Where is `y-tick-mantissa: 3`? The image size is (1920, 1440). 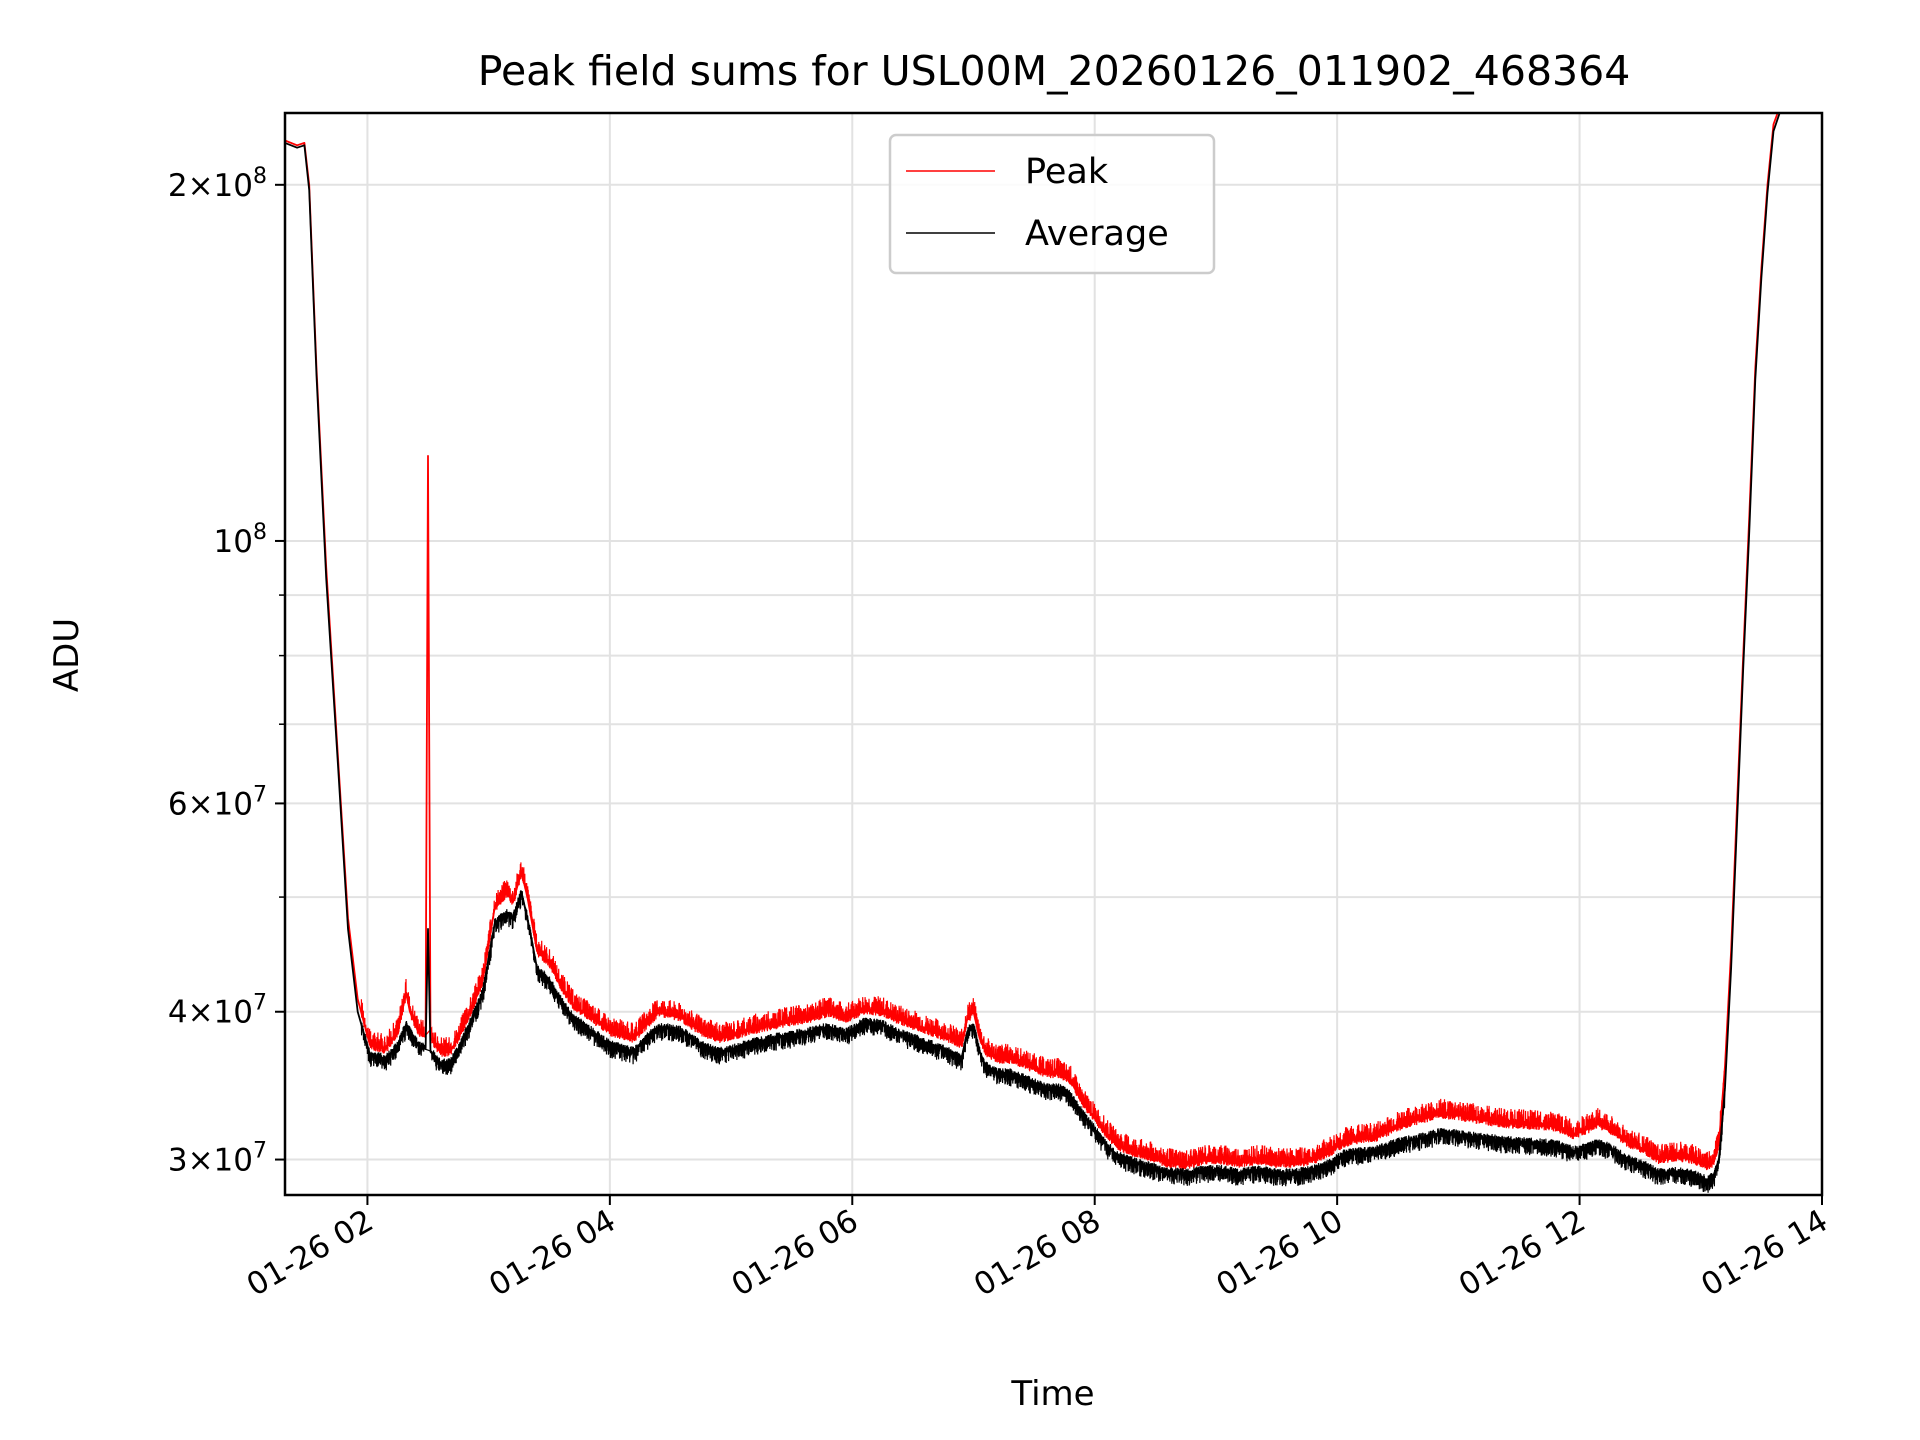 y-tick-mantissa: 3 is located at coordinates (178, 1161).